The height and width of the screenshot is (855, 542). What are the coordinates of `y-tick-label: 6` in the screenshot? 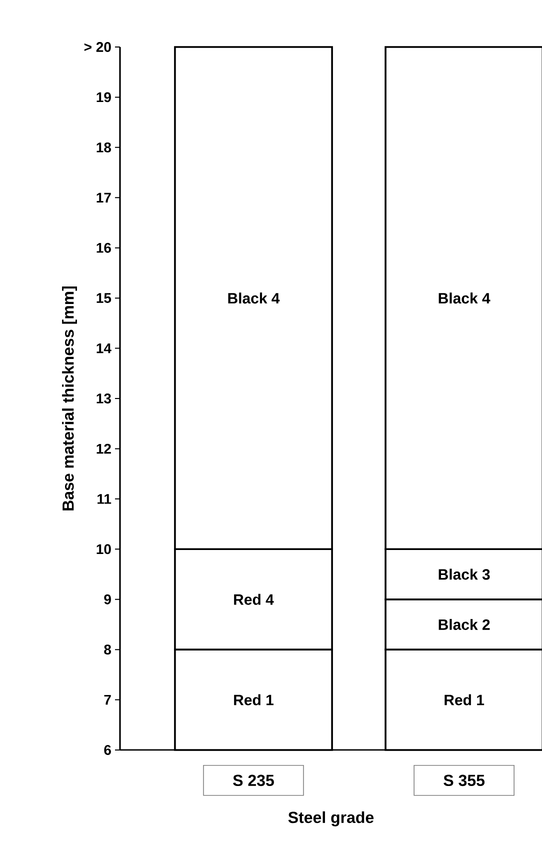 It's located at (107, 750).